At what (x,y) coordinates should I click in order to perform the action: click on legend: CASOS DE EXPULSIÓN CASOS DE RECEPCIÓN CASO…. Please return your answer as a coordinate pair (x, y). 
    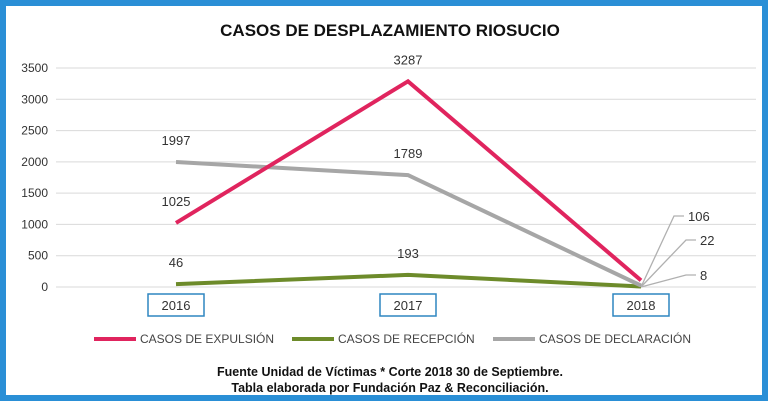
    Looking at the image, I should click on (392, 338).